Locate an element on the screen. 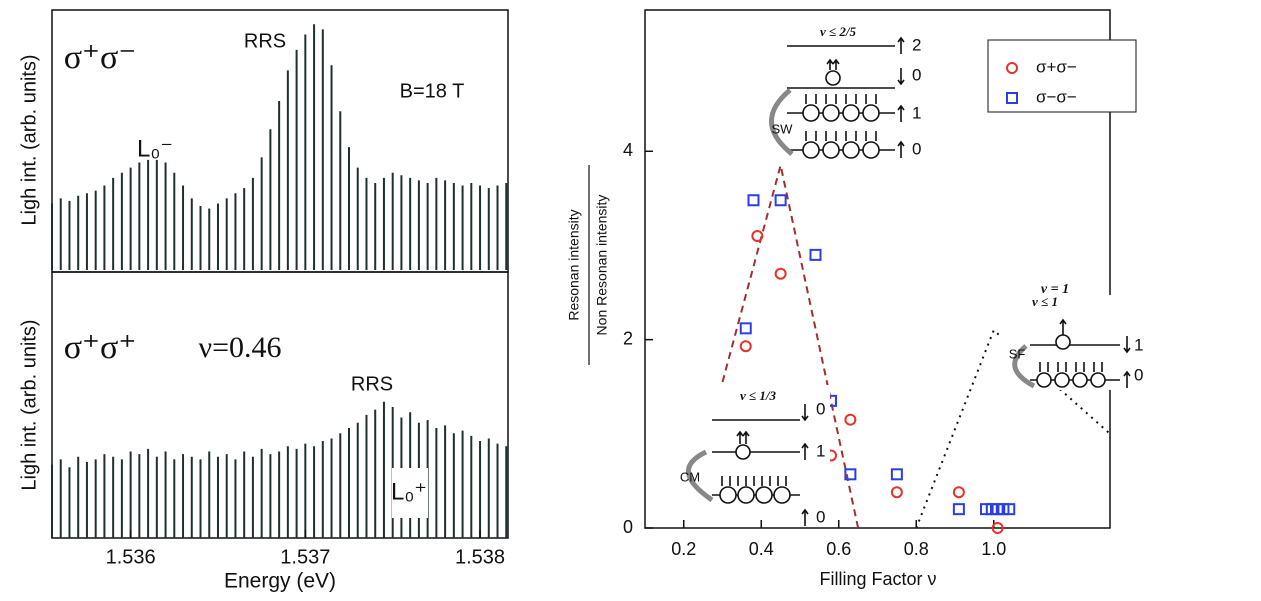 Image resolution: width=1261 pixels, height=601 pixels. x-tick-label: 1.536 is located at coordinates (131, 557).